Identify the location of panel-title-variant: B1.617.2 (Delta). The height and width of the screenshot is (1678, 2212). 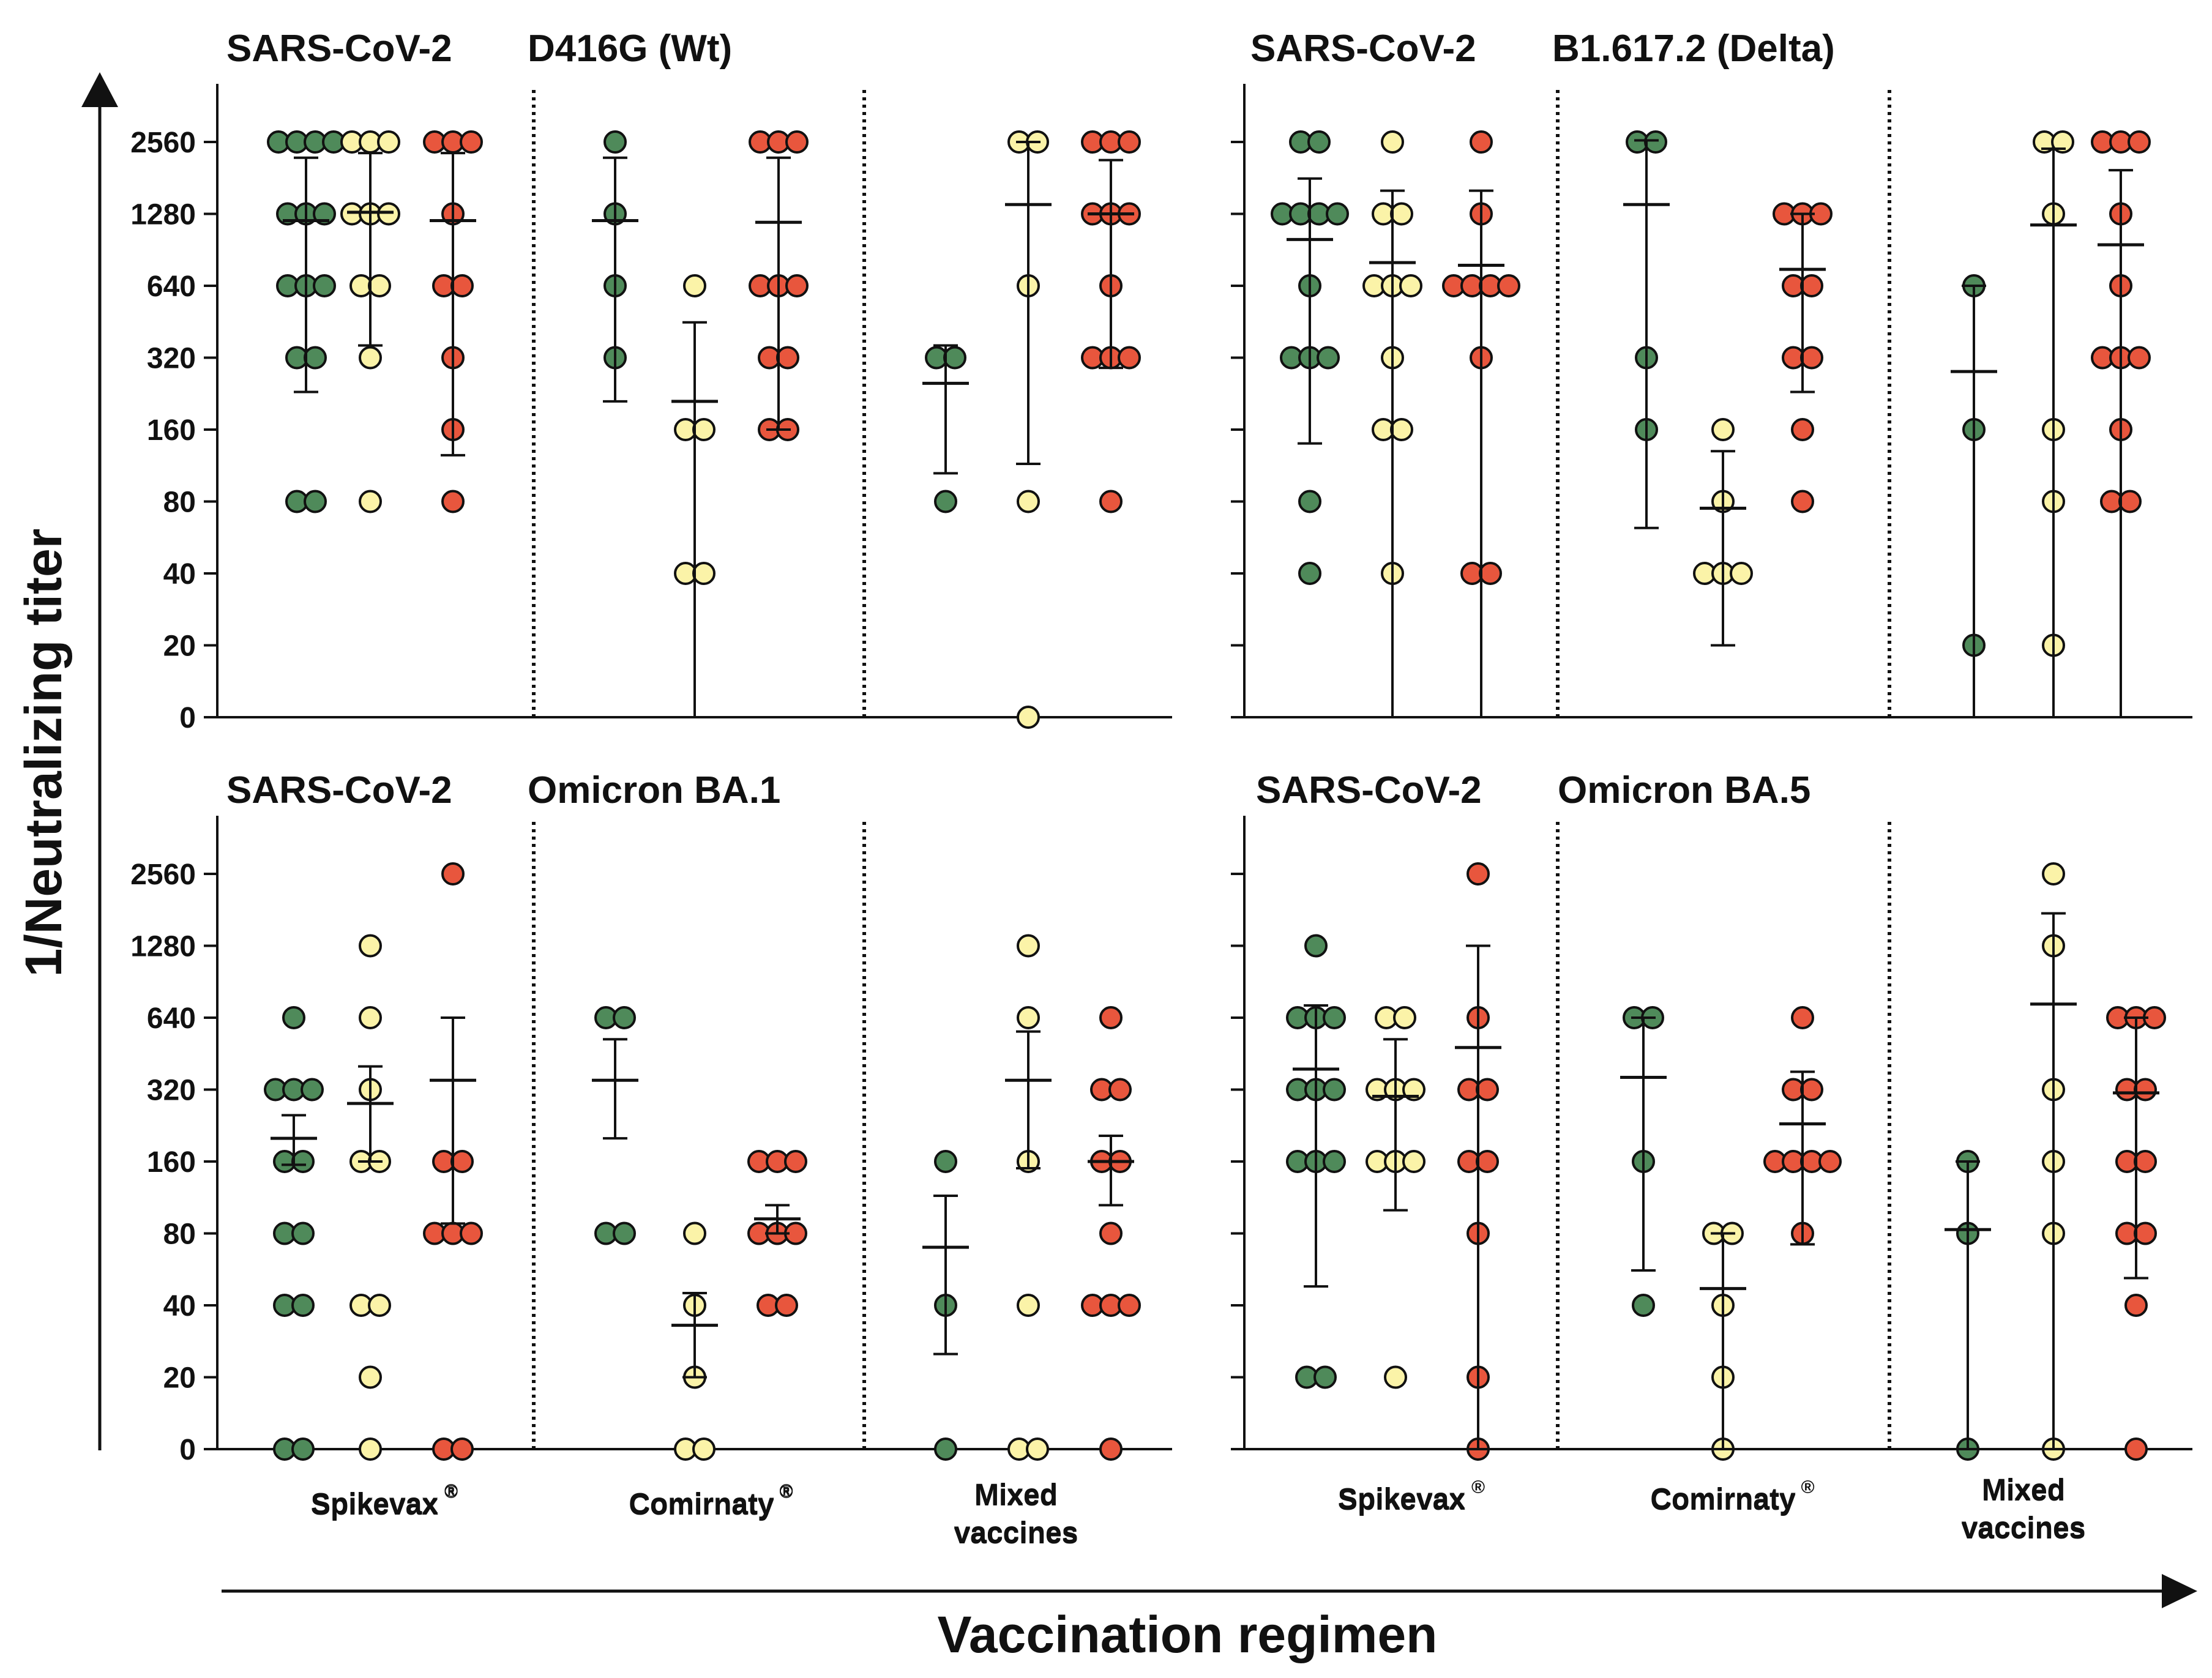
(1693, 49).